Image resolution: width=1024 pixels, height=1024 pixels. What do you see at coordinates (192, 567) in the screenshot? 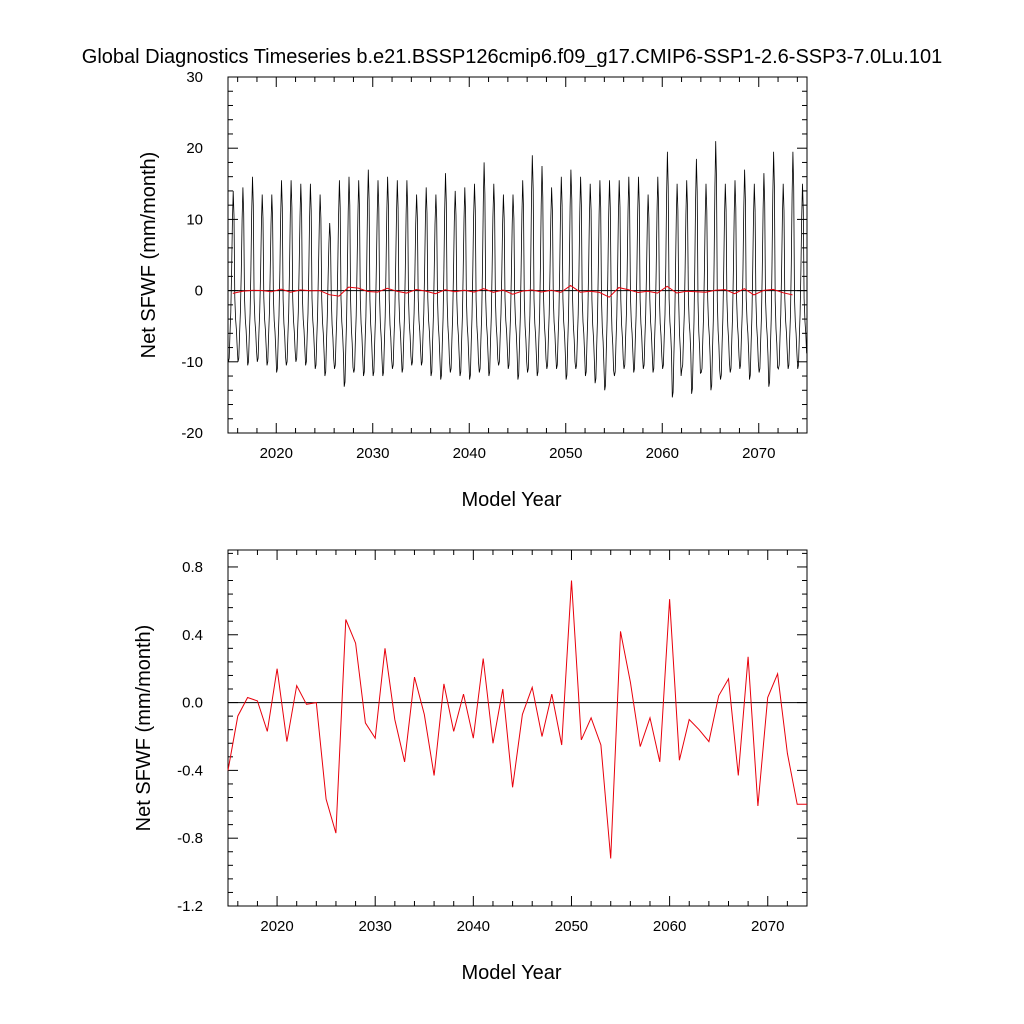
I see `y-tick-label: 0.8` at bounding box center [192, 567].